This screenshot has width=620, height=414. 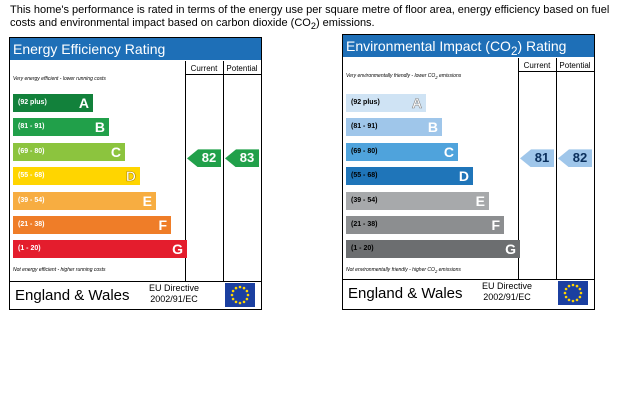 What do you see at coordinates (242, 158) in the screenshot?
I see `potential-rating-arrow: 83` at bounding box center [242, 158].